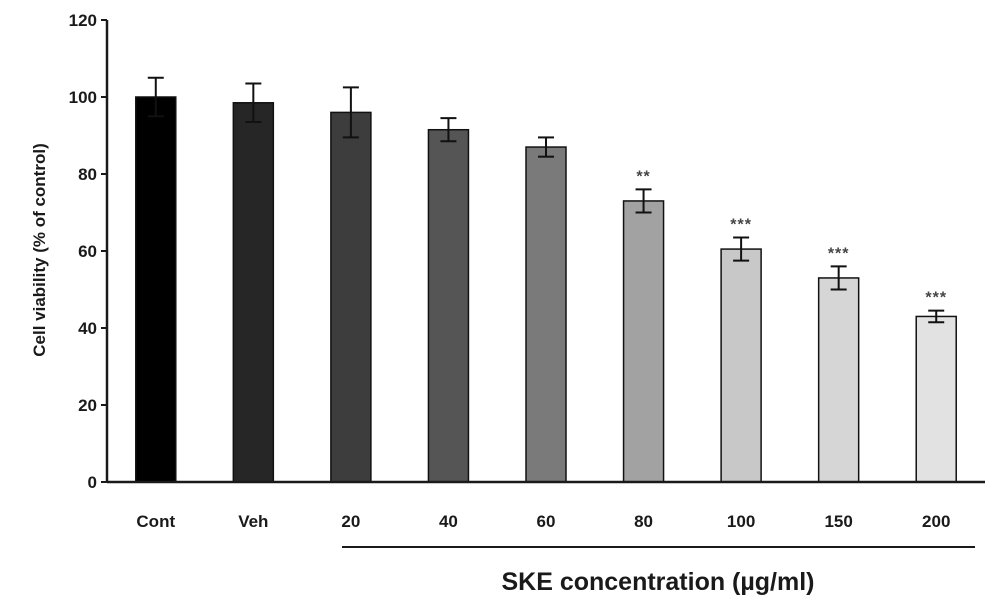 This screenshot has width=1000, height=603. What do you see at coordinates (546, 521) in the screenshot?
I see `x-tick-label: 60` at bounding box center [546, 521].